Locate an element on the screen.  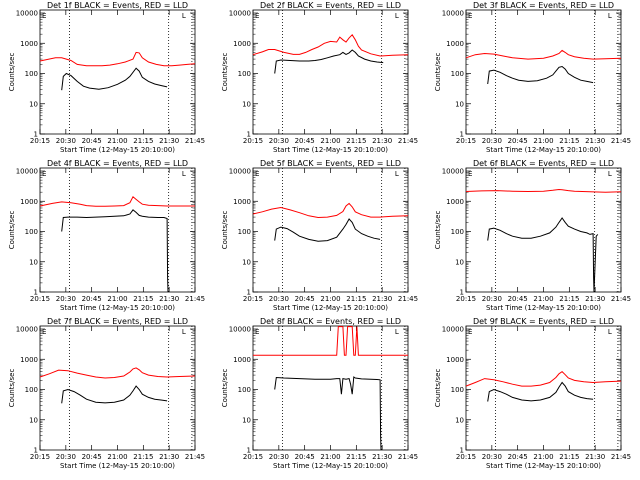
chart-title: Det 6f BLACK = Events, RED = LLD is located at coordinates (543, 163).